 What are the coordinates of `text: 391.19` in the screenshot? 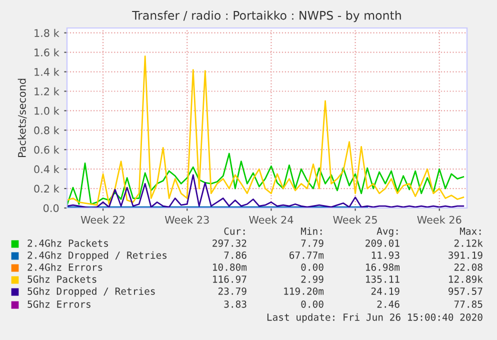 It's located at (465, 255).